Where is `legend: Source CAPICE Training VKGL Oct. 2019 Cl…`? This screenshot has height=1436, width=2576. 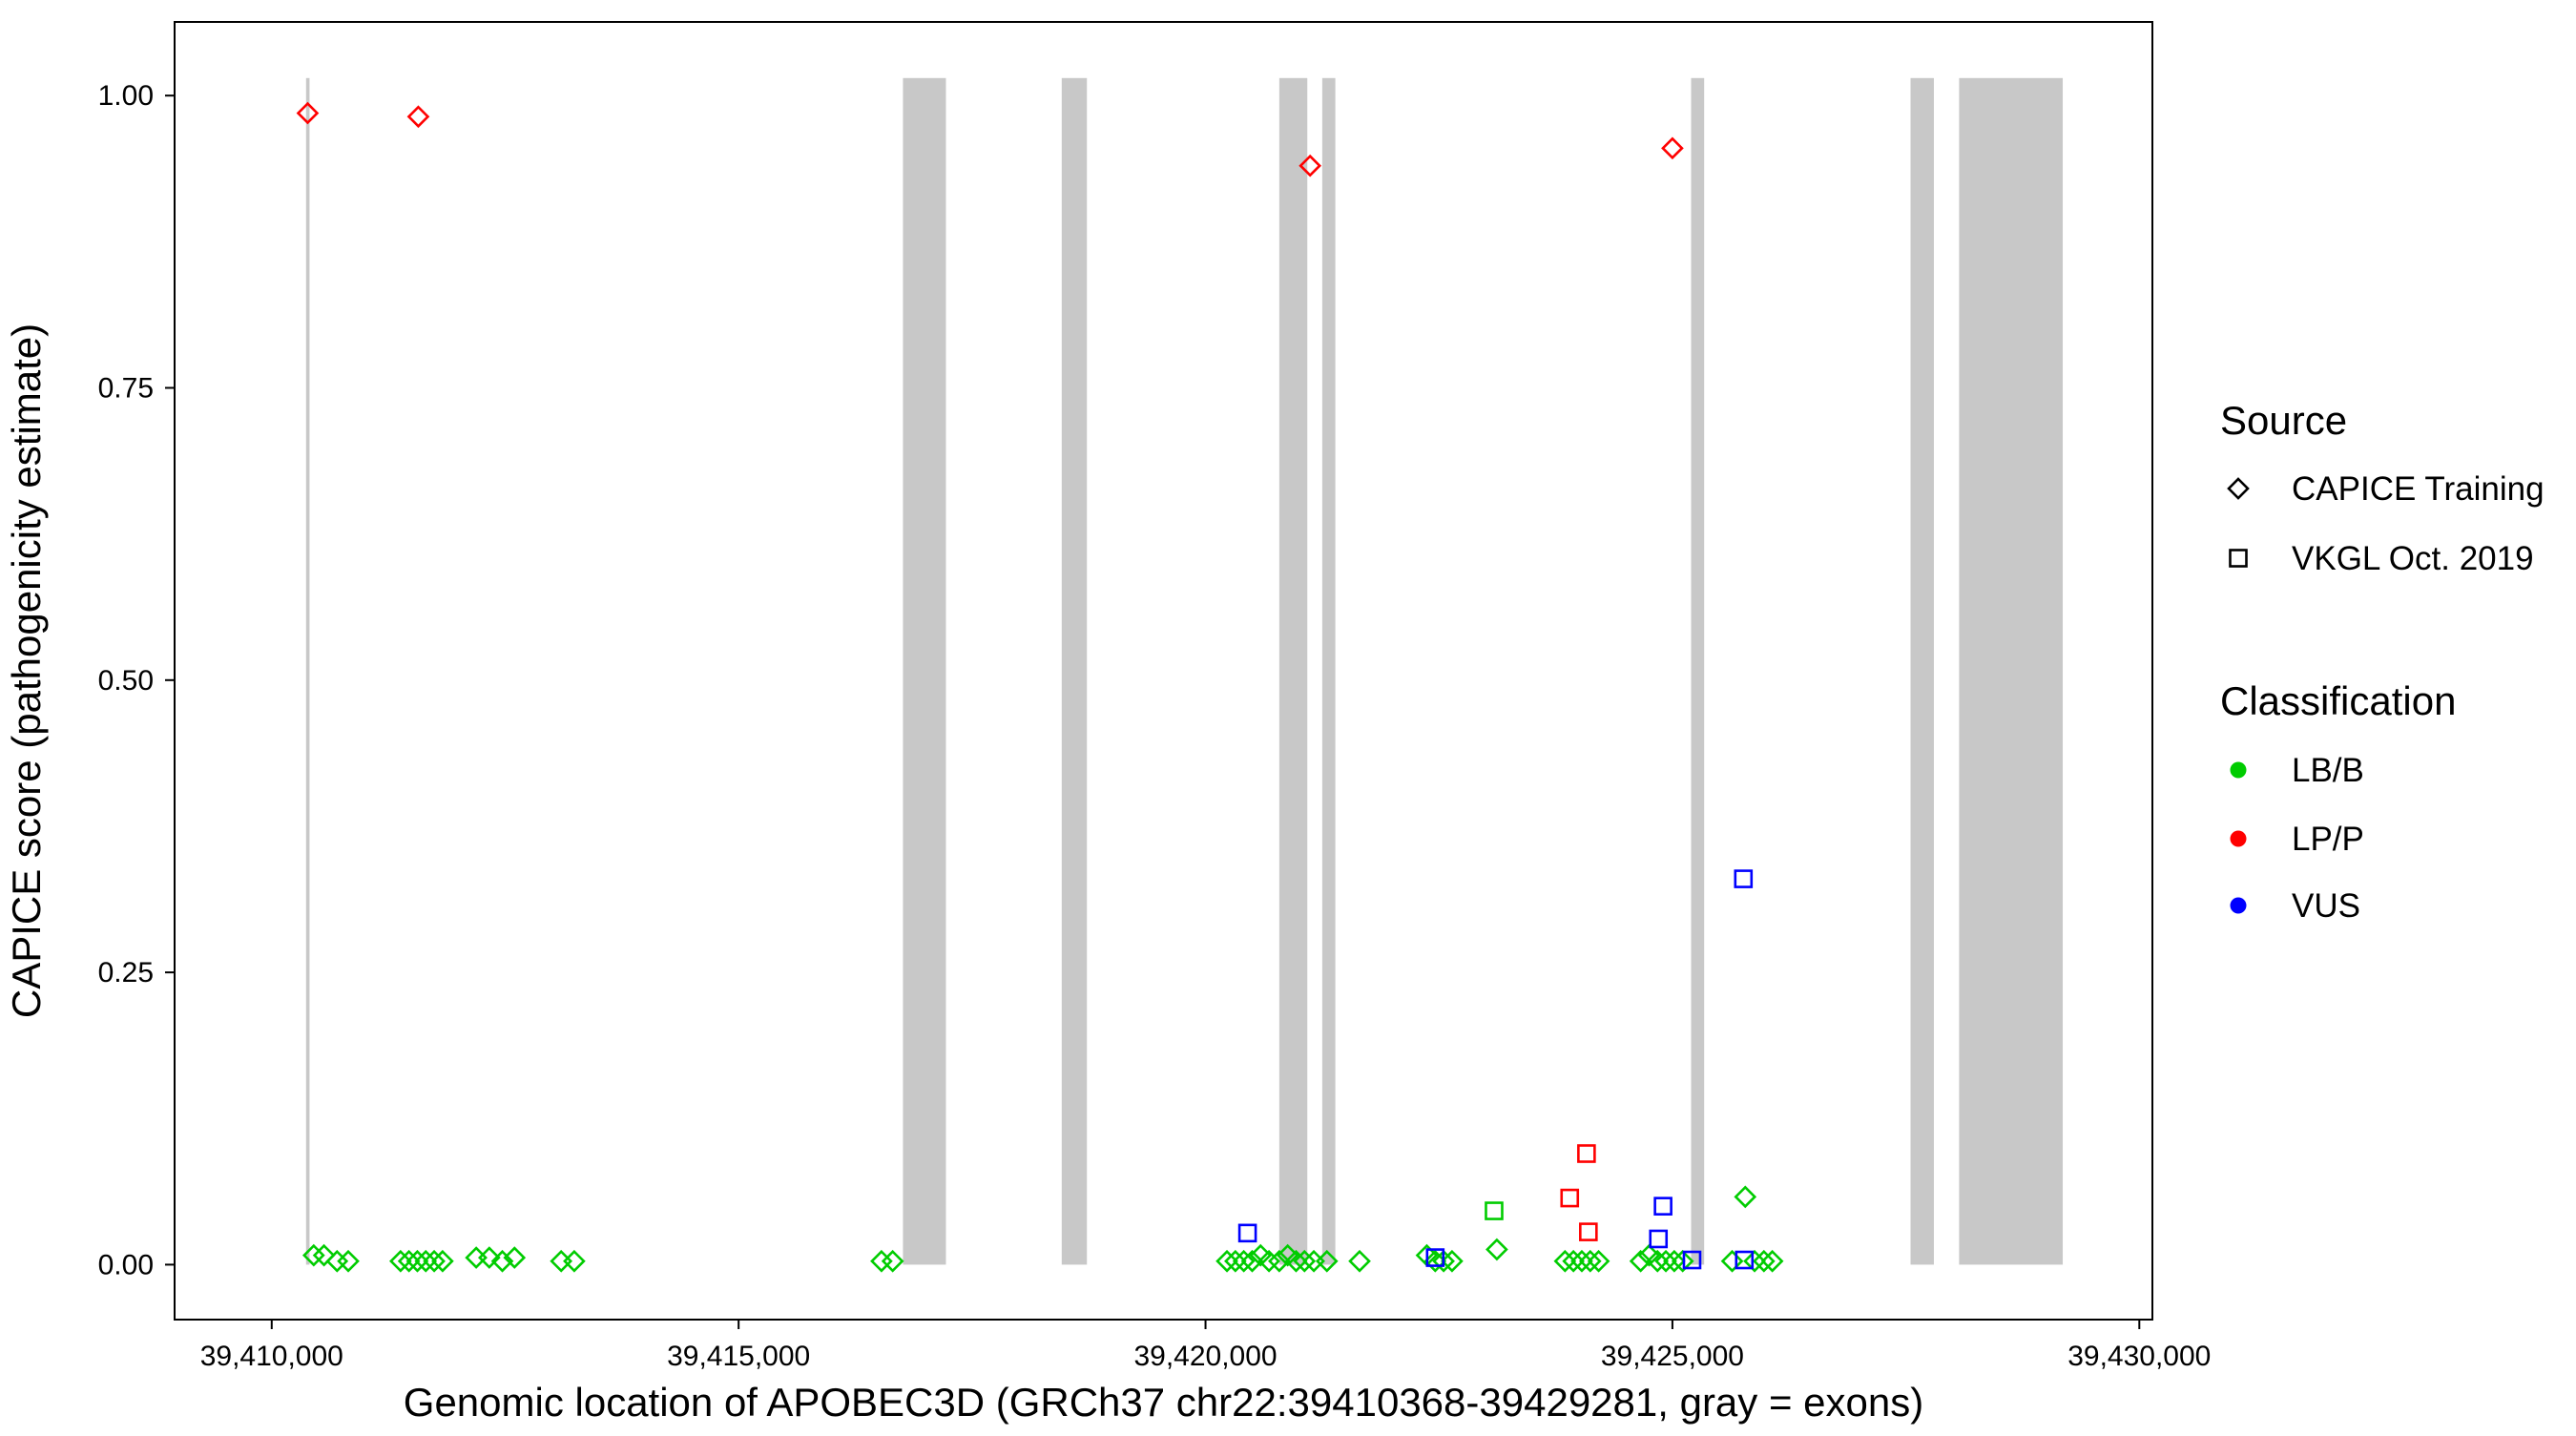 legend: Source CAPICE Training VKGL Oct. 2019 Cl… is located at coordinates (2382, 661).